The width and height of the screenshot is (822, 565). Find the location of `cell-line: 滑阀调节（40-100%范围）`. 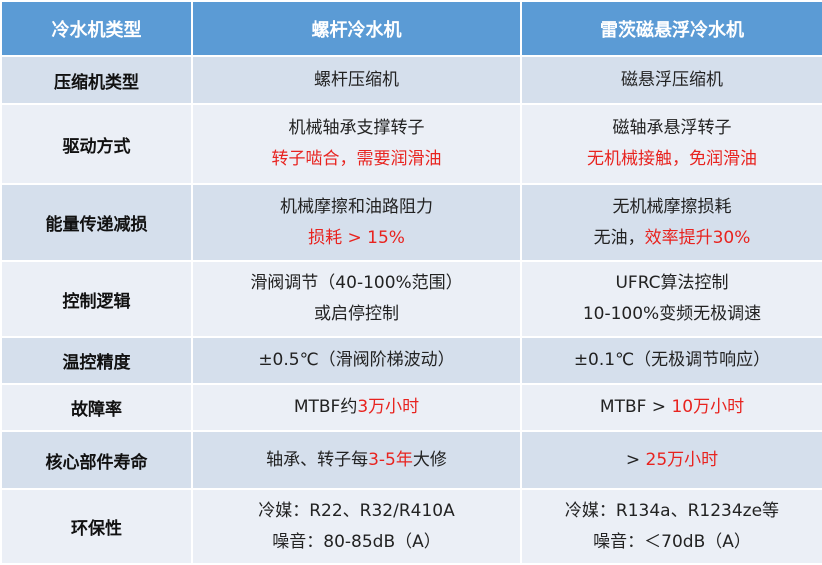

cell-line: 滑阀调节（40-100%范围） is located at coordinates (356, 283).